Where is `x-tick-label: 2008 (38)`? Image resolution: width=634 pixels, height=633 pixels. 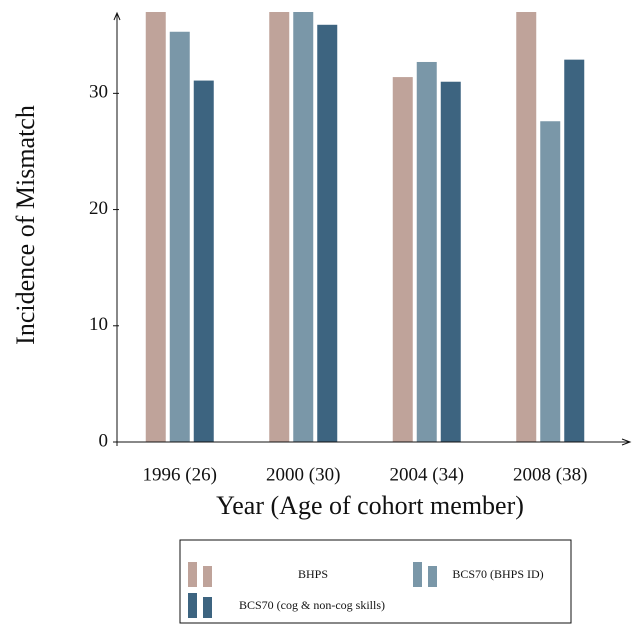 x-tick-label: 2008 (38) is located at coordinates (550, 474).